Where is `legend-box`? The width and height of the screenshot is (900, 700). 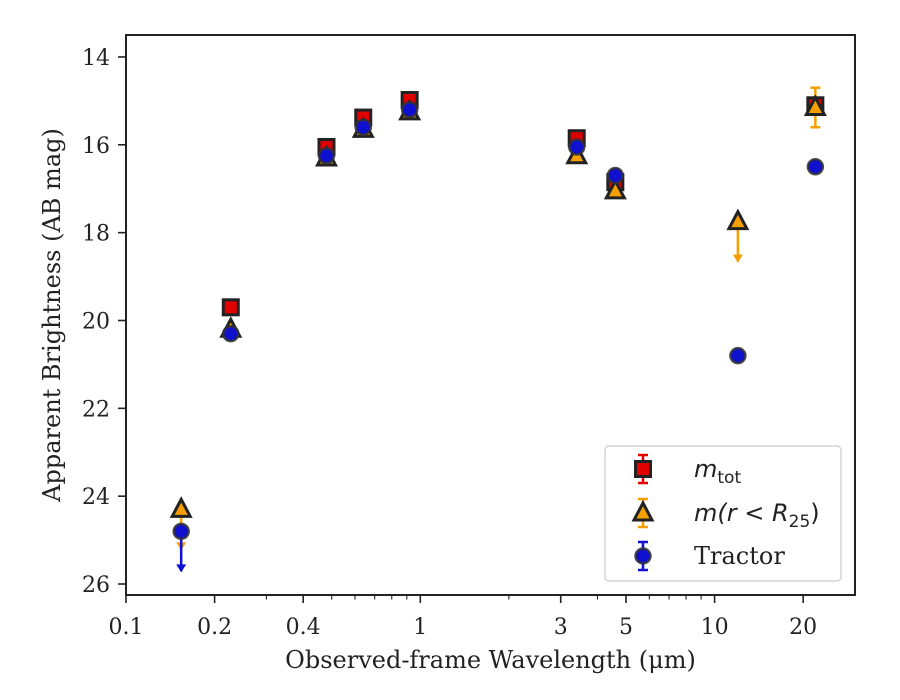 legend-box is located at coordinates (723, 513).